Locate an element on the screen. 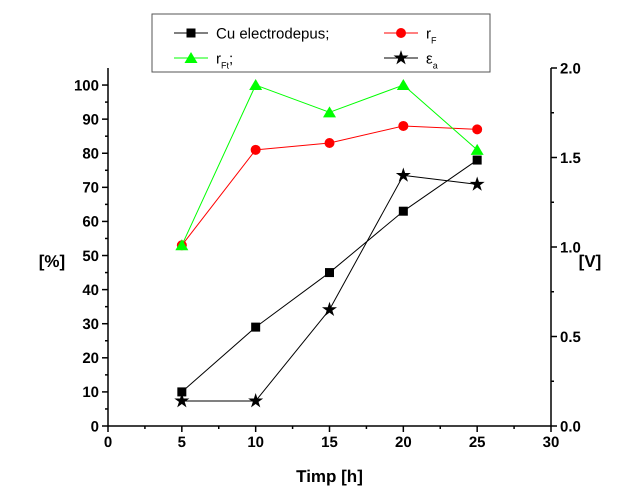 This screenshot has height=491, width=621. legend-label: r$_{Ft}$; is located at coordinates (225, 60).